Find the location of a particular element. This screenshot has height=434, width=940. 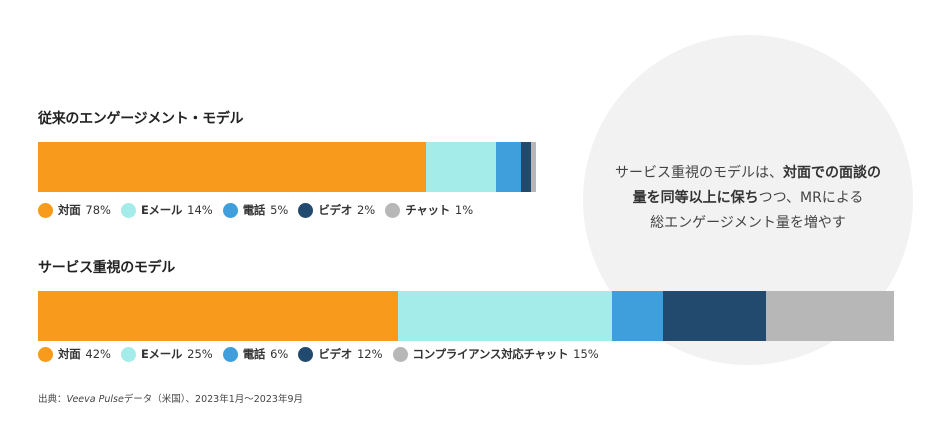

legend-item: 対面 42% is located at coordinates (74, 354).